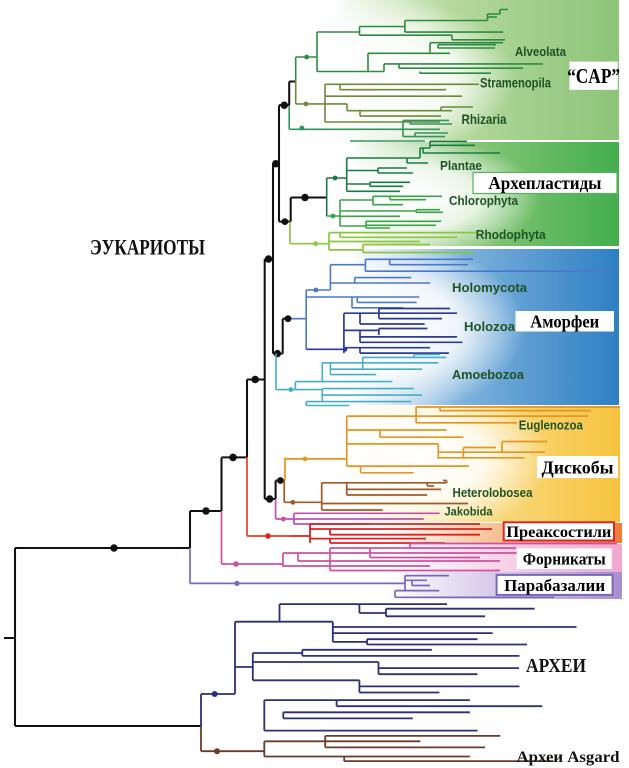 The height and width of the screenshot is (768, 629). I want to click on svg-text: Дискобы, so click(578, 467).